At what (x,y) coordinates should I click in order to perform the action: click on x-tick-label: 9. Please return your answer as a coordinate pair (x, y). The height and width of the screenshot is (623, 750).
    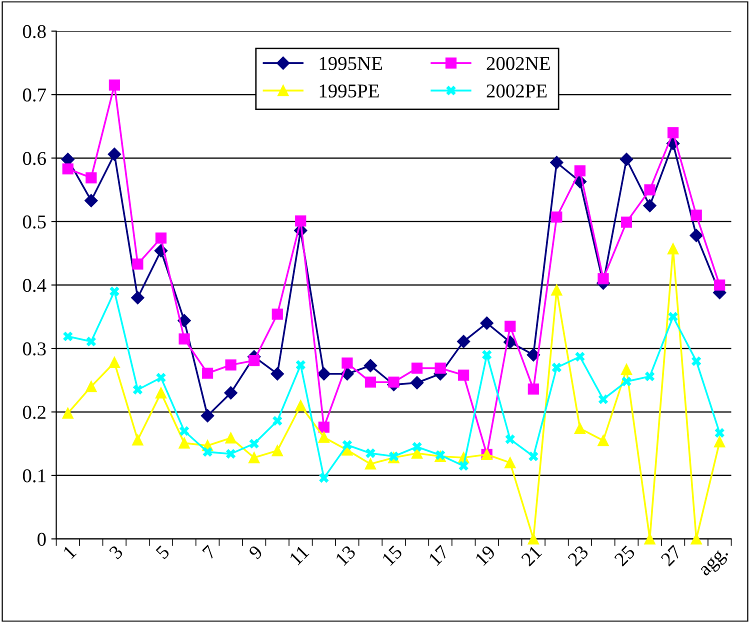
    Looking at the image, I should click on (256, 552).